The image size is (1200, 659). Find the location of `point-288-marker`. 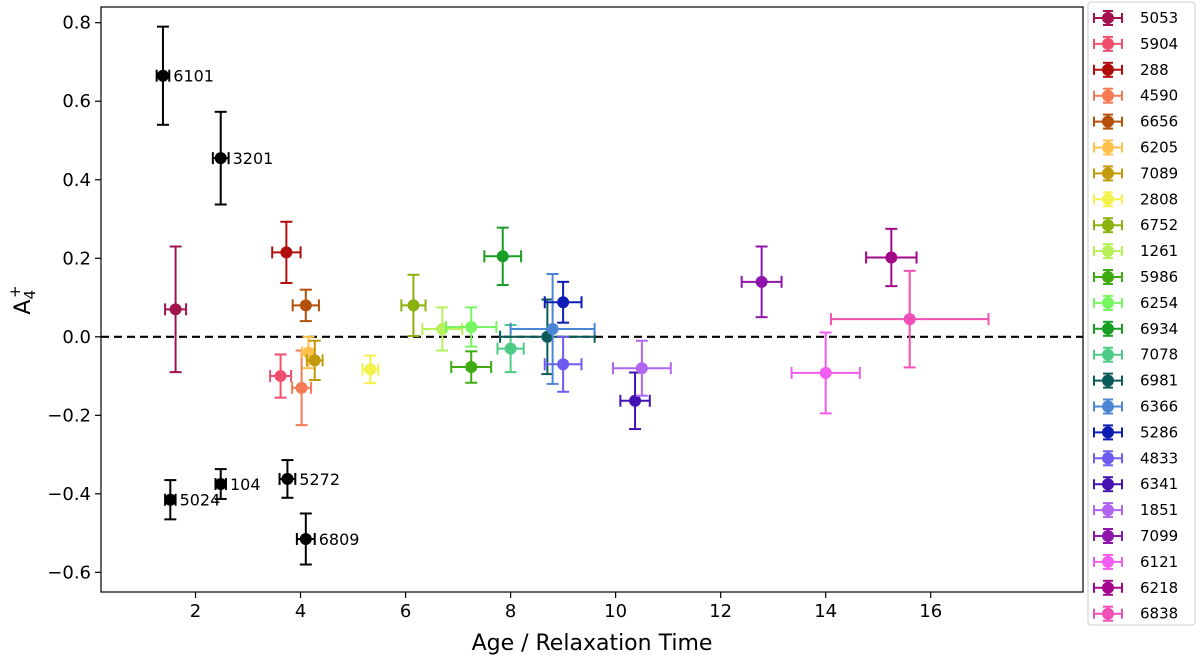

point-288-marker is located at coordinates (286, 252).